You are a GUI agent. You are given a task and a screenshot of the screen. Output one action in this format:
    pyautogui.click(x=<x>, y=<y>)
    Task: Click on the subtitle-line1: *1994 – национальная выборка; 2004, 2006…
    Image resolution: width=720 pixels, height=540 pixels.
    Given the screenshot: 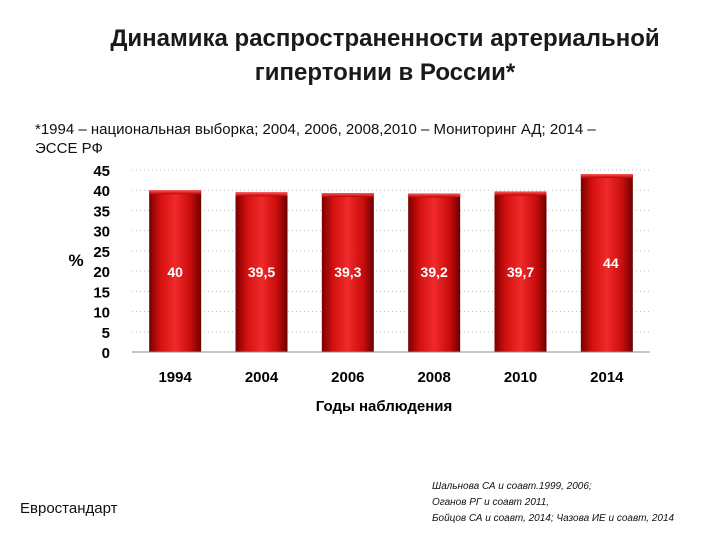 What is the action you would take?
    pyautogui.click(x=315, y=129)
    